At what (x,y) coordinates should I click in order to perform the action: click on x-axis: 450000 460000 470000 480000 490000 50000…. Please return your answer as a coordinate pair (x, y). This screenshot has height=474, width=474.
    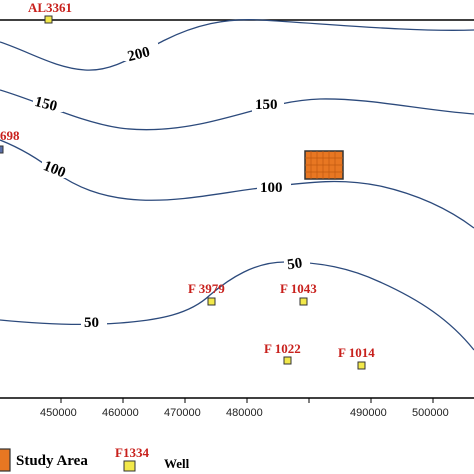
    Looking at the image, I should click on (244, 408).